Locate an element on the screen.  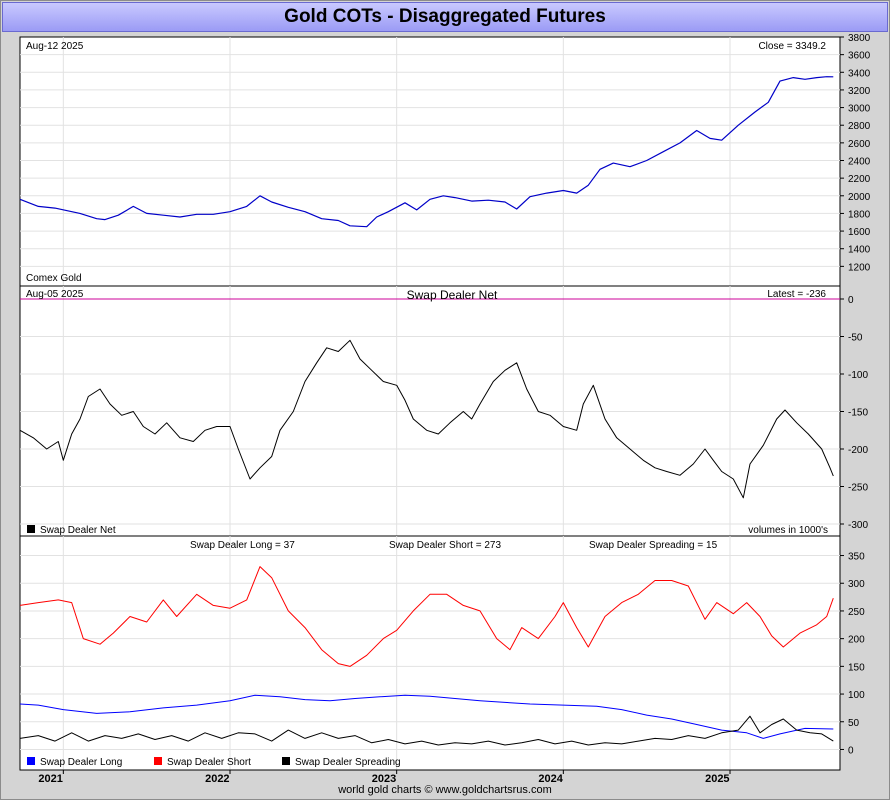
y-tick-label: 1400 is located at coordinates (859, 250).